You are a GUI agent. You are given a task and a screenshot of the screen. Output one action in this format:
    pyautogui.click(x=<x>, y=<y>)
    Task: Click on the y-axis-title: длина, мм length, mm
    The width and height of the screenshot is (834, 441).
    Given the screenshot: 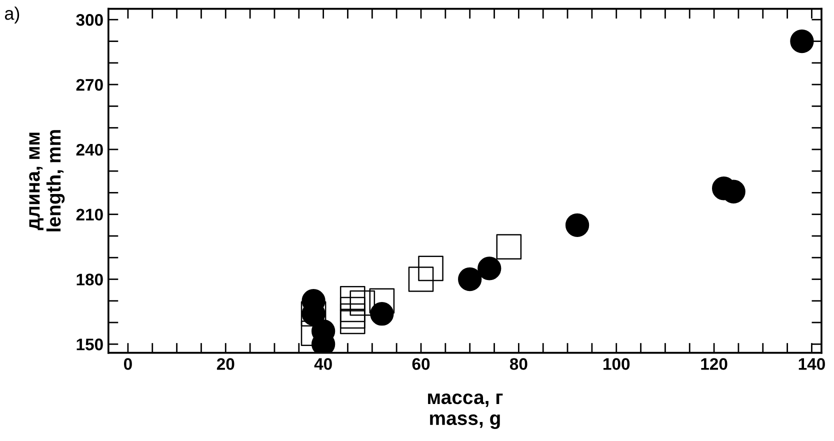 What is the action you would take?
    pyautogui.click(x=47, y=181)
    